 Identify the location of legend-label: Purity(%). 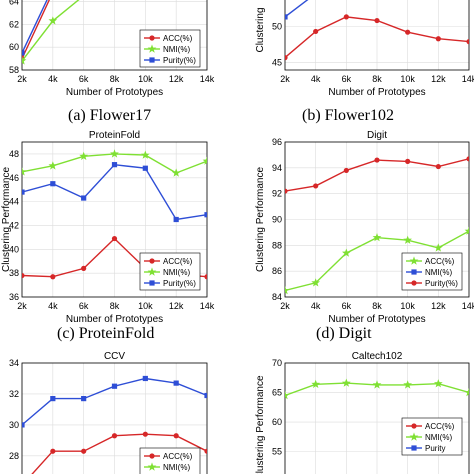
(179, 60).